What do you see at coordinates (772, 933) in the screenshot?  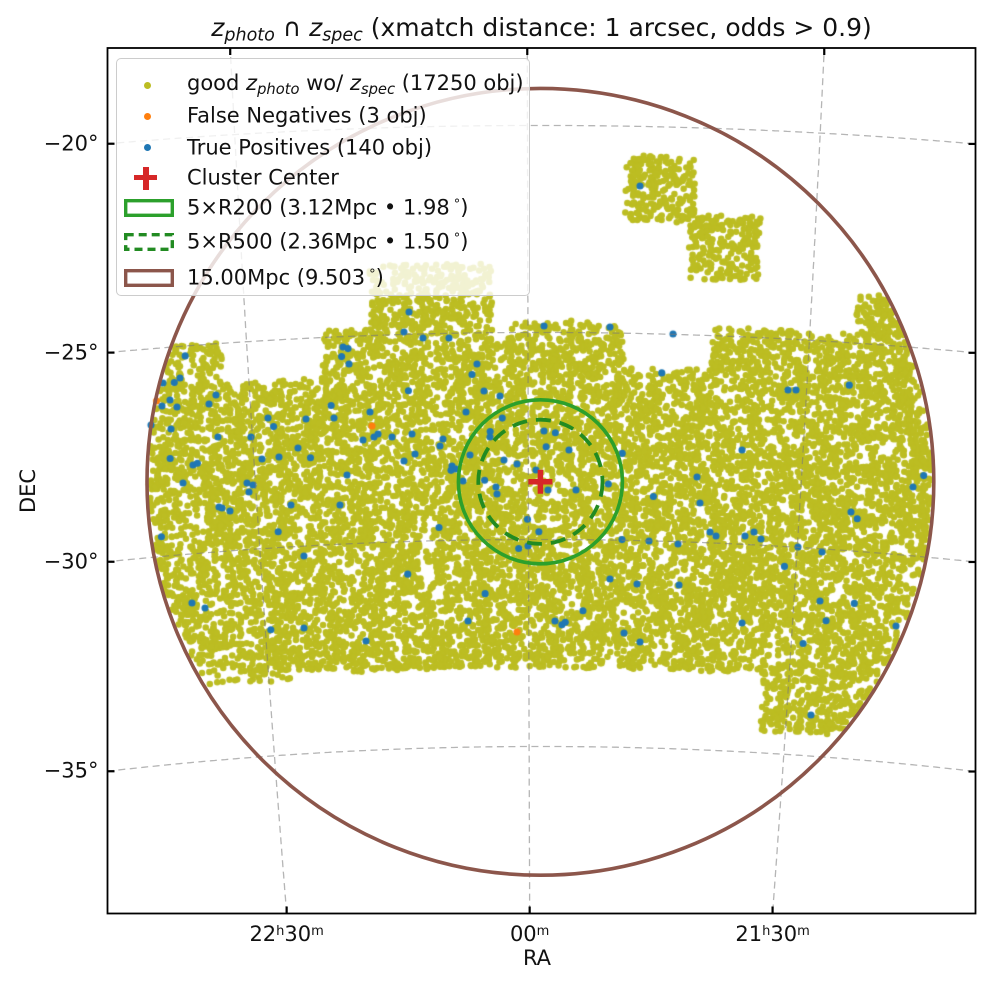 I see `ra-tick-label: 21h30m` at bounding box center [772, 933].